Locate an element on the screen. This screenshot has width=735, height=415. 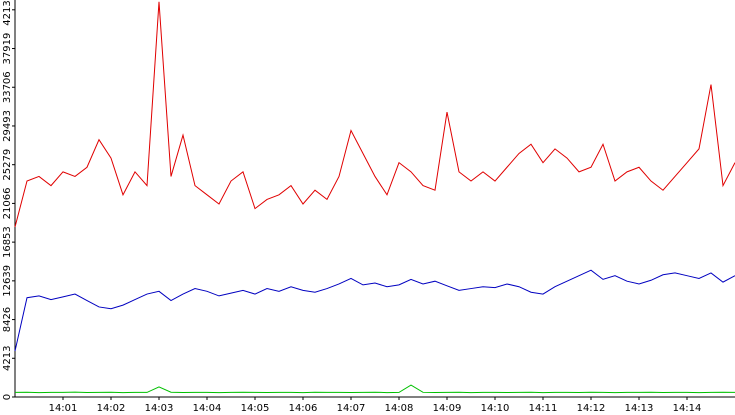
y-tick-label: 0 is located at coordinates (7, 397).